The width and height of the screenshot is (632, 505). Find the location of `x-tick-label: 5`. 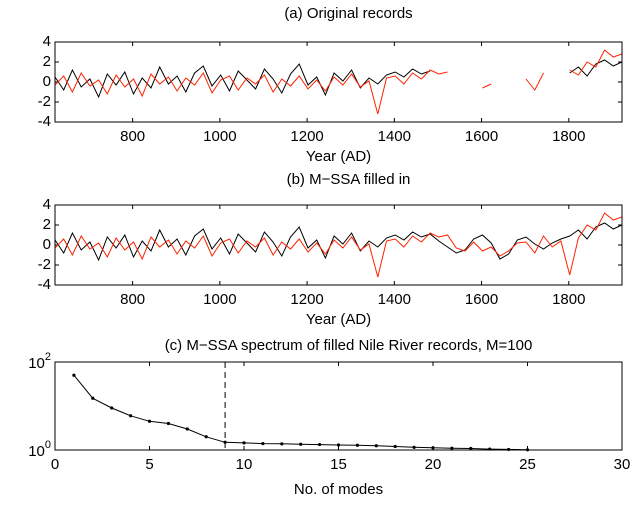

x-tick-label: 5 is located at coordinates (149, 464).